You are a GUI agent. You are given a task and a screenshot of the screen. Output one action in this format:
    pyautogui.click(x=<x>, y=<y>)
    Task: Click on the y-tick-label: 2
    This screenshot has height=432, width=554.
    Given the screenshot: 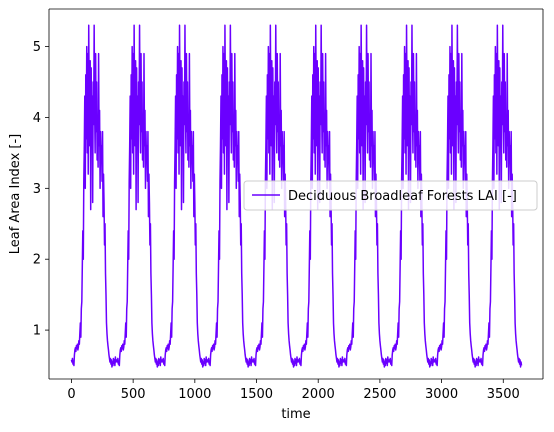 What is the action you would take?
    pyautogui.click(x=37, y=260)
    